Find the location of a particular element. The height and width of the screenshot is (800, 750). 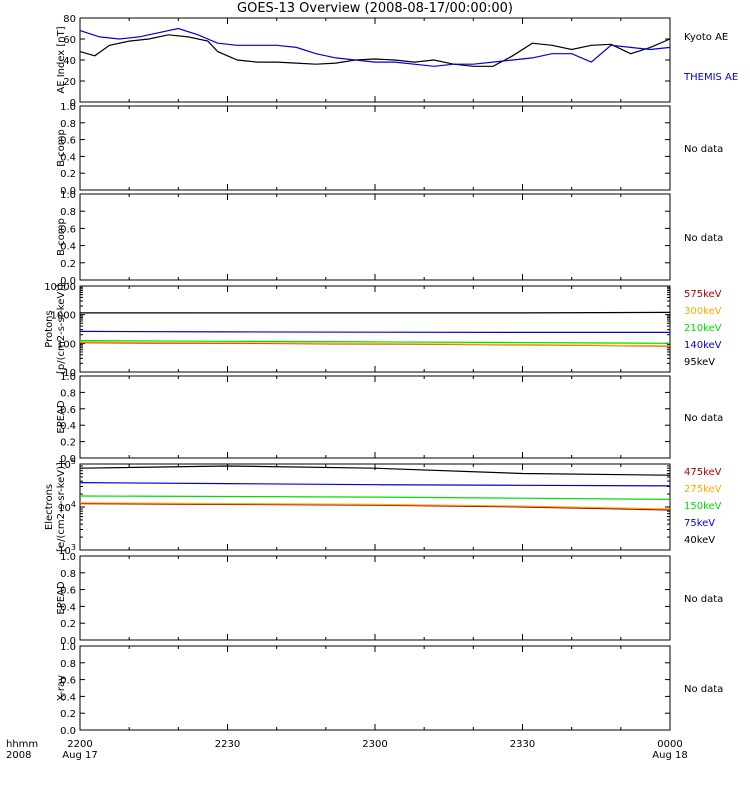

legend-150kev: 150keV is located at coordinates (703, 506).